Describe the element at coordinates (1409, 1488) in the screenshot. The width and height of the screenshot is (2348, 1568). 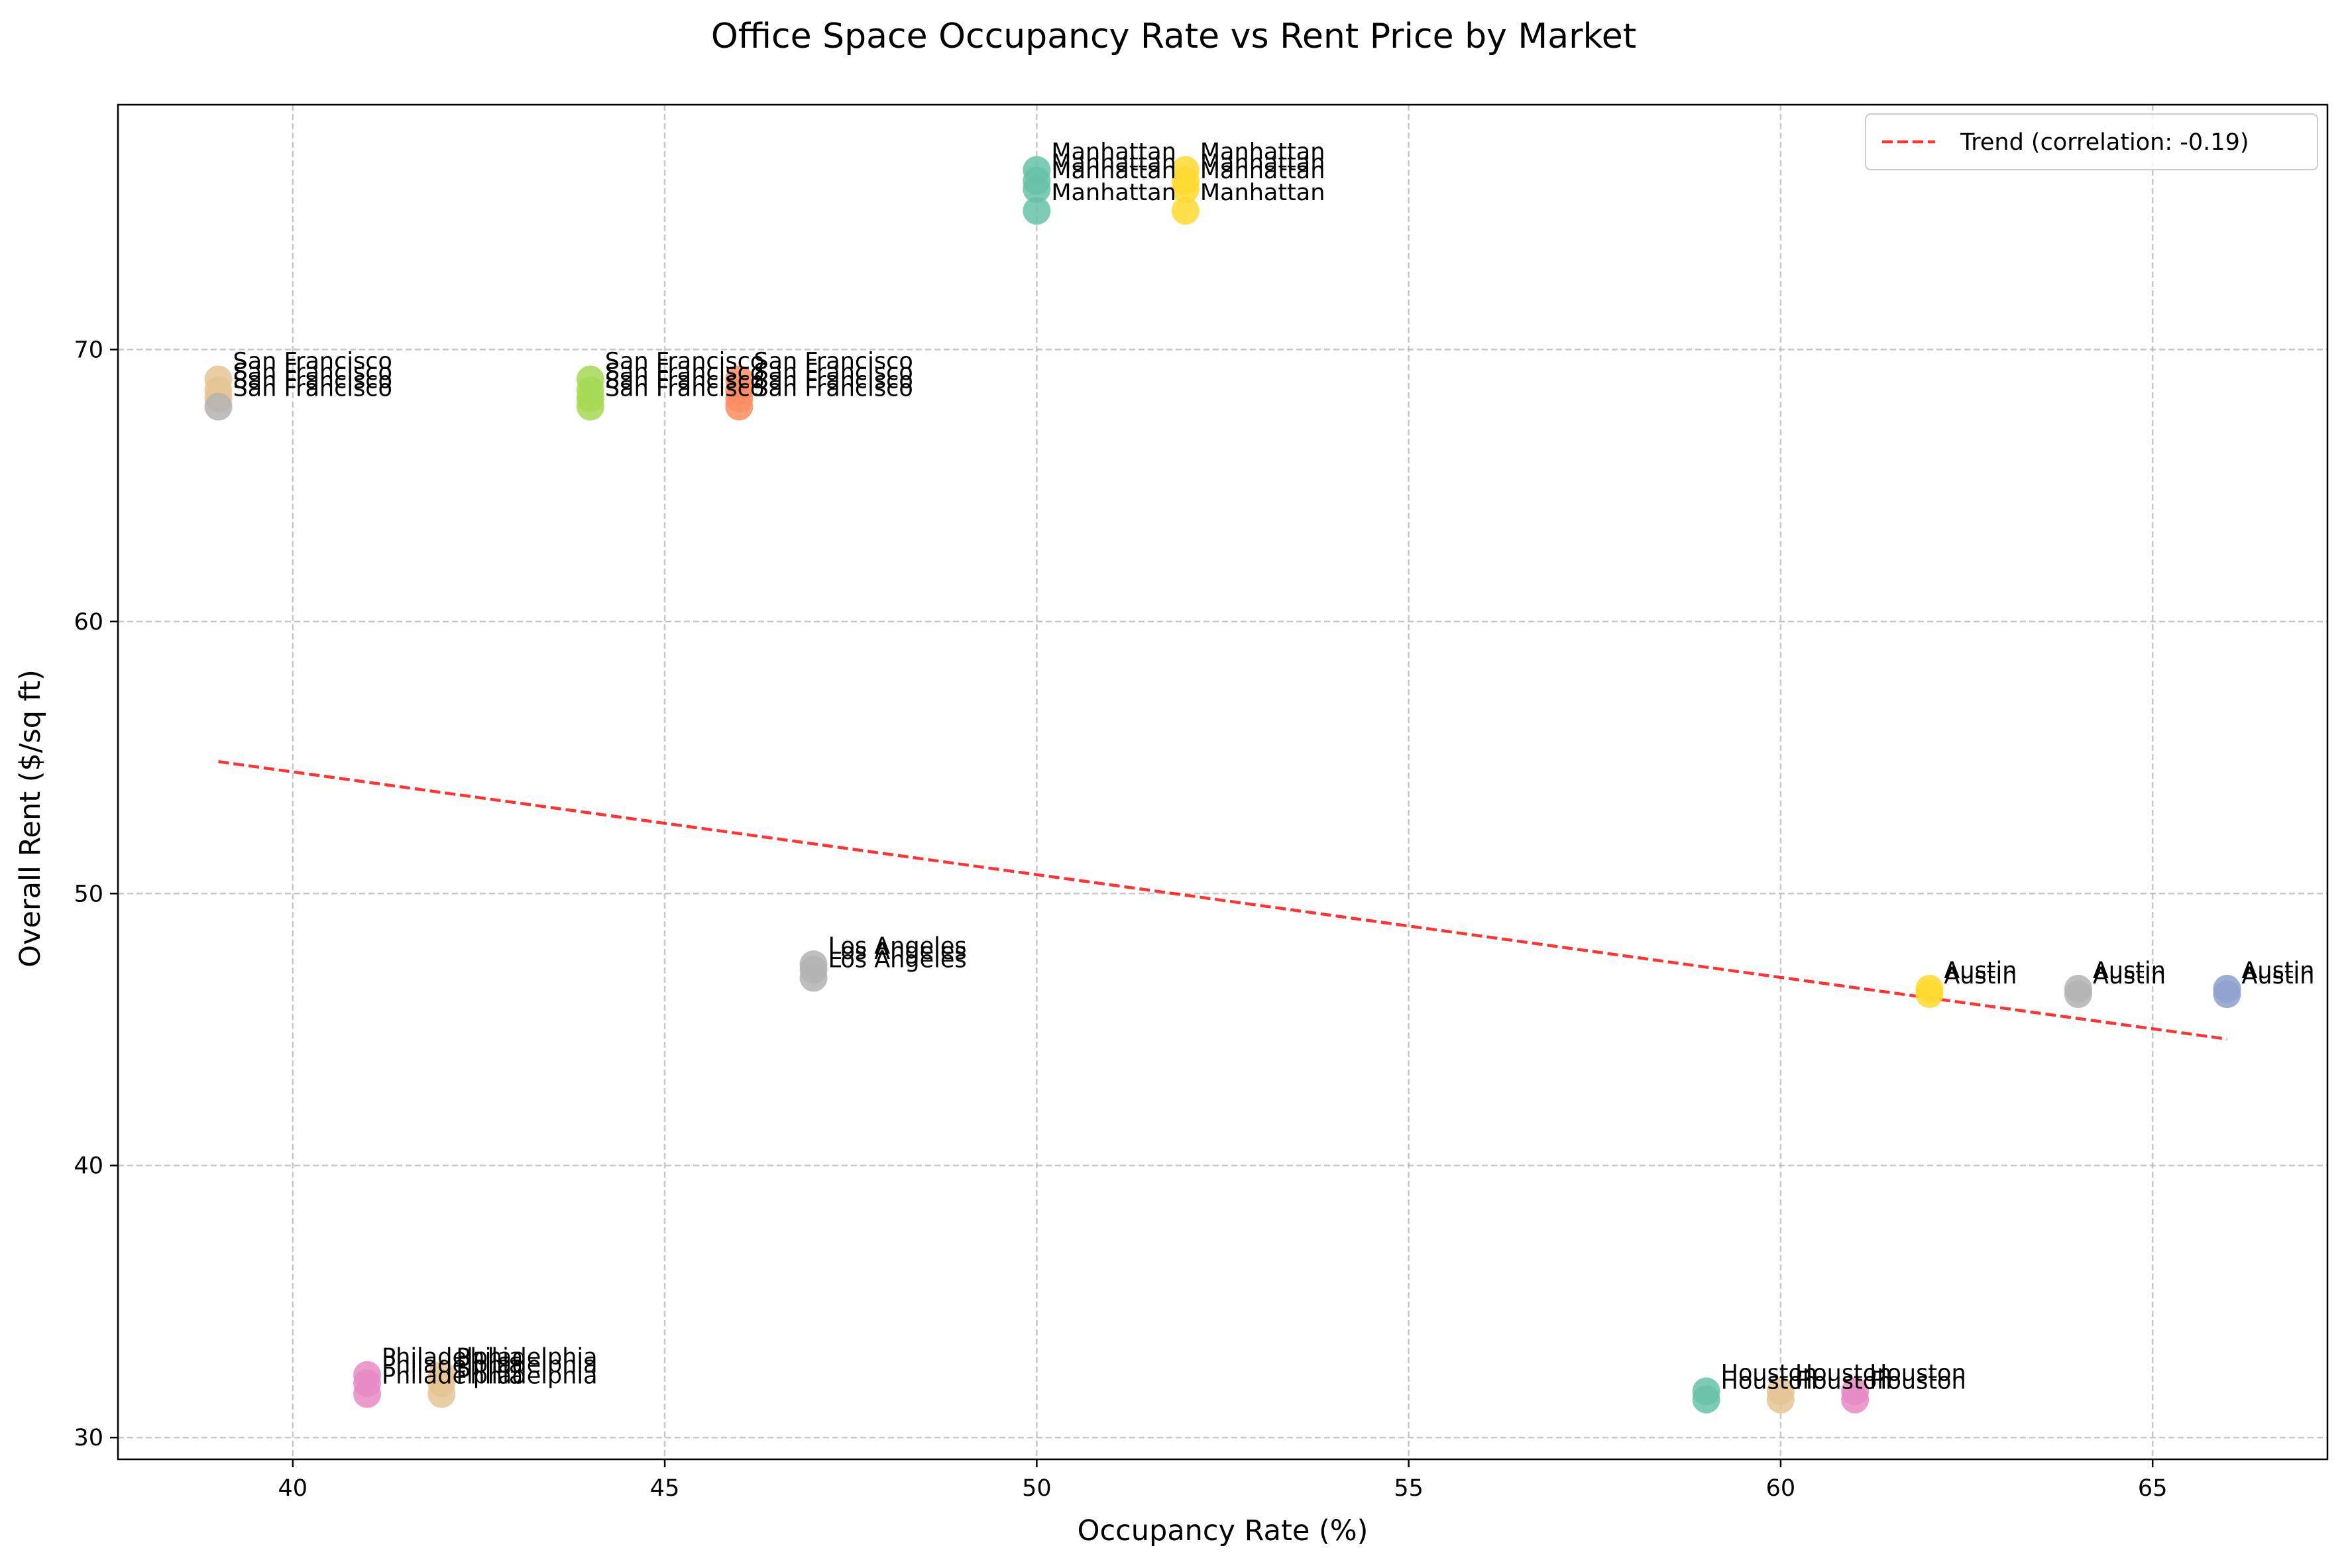
I see `x-tick-label: 55` at that location.